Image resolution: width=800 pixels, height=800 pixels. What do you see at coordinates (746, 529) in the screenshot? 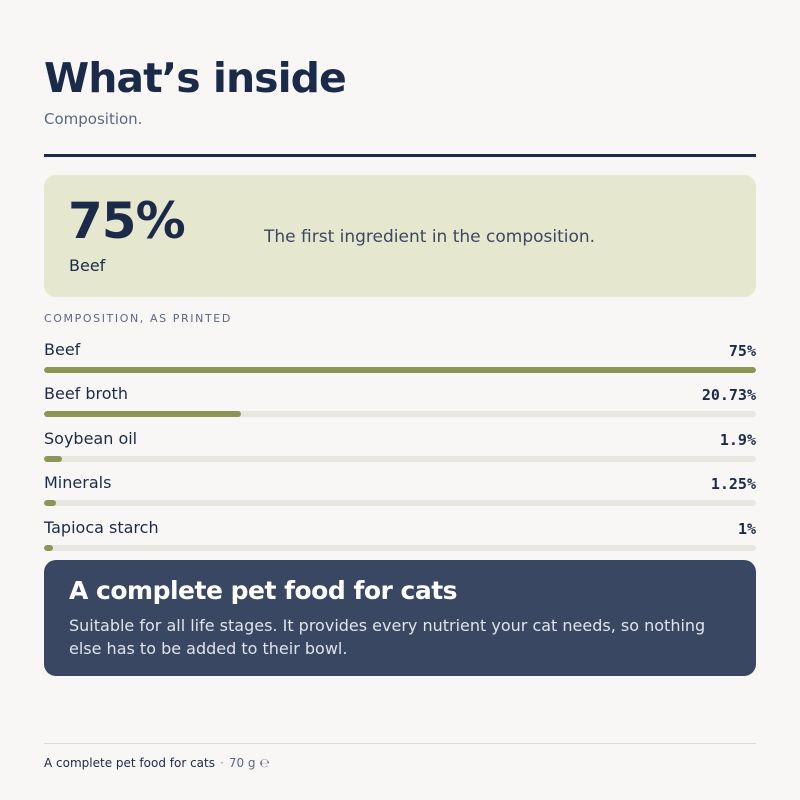
I see `ingredient-percentage: 1%` at bounding box center [746, 529].